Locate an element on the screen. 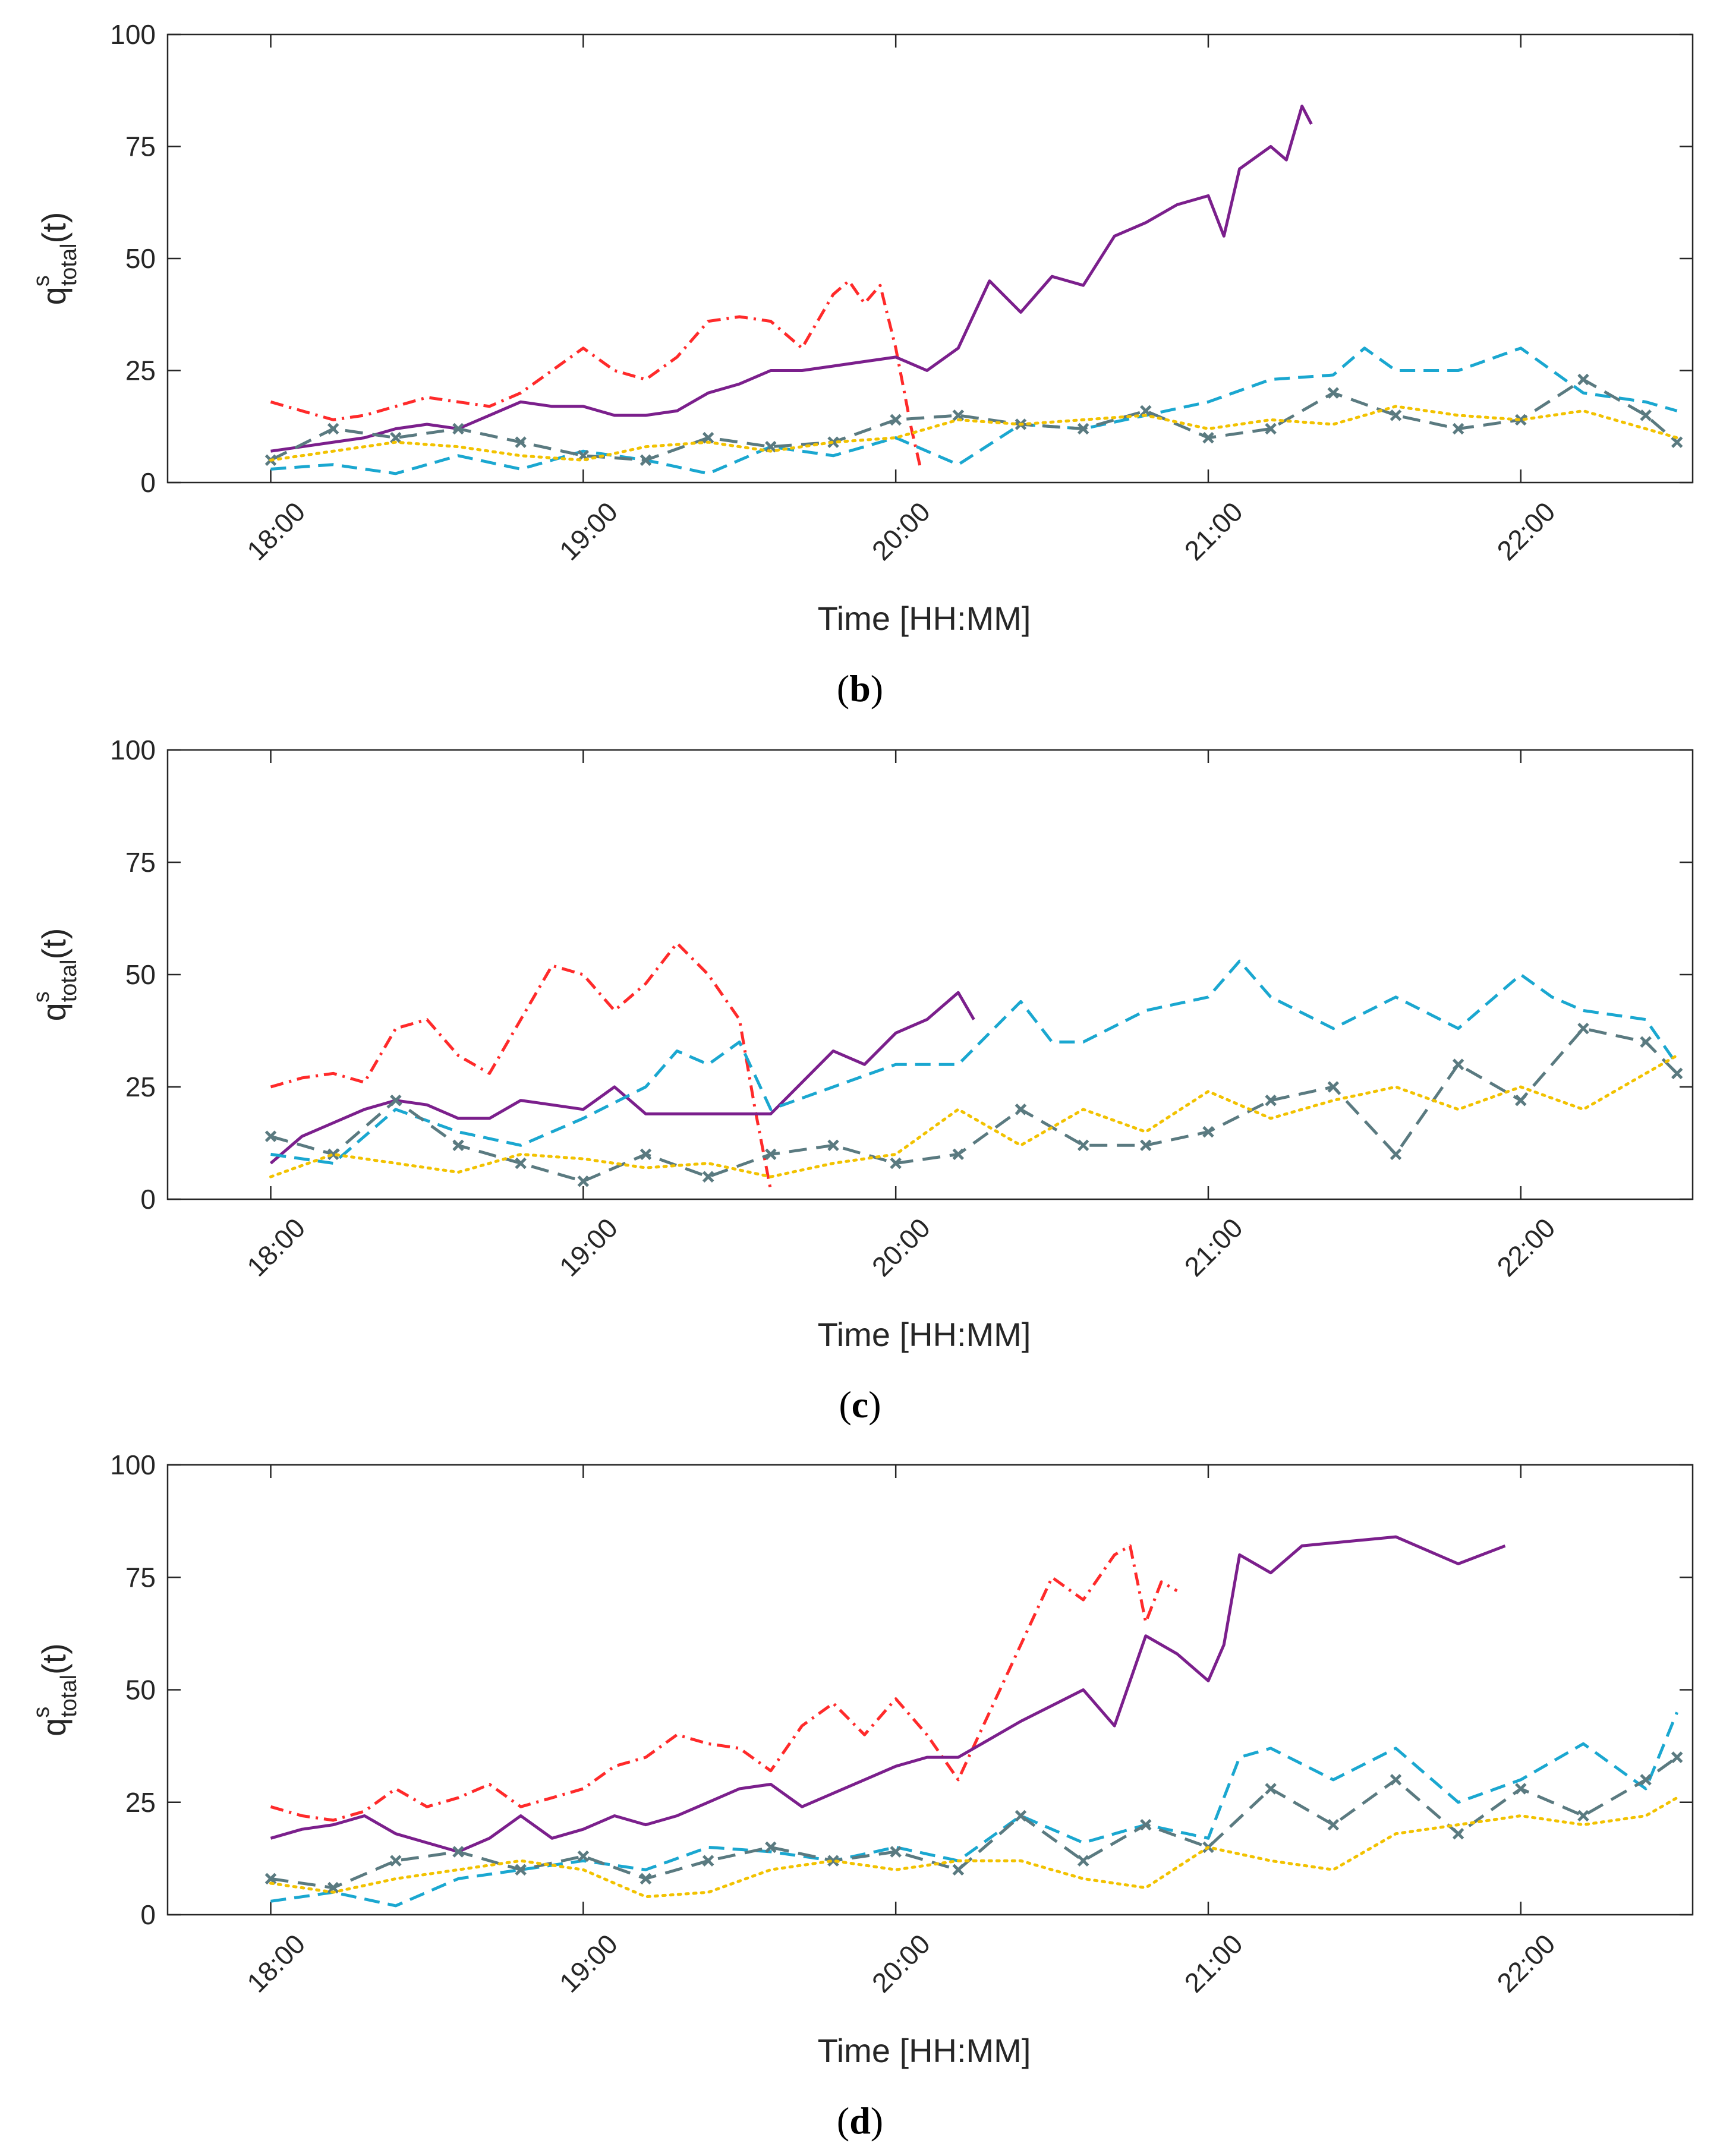 This screenshot has width=1720, height=2156. series-line-cyan-dashed is located at coordinates (974, 1809).